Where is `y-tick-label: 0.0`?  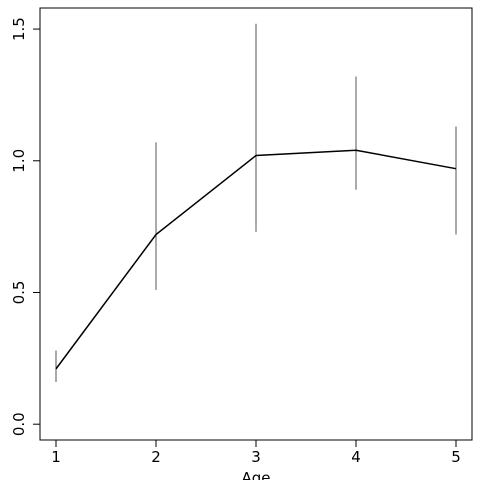
y-tick-label: 0.0 is located at coordinates (19, 424).